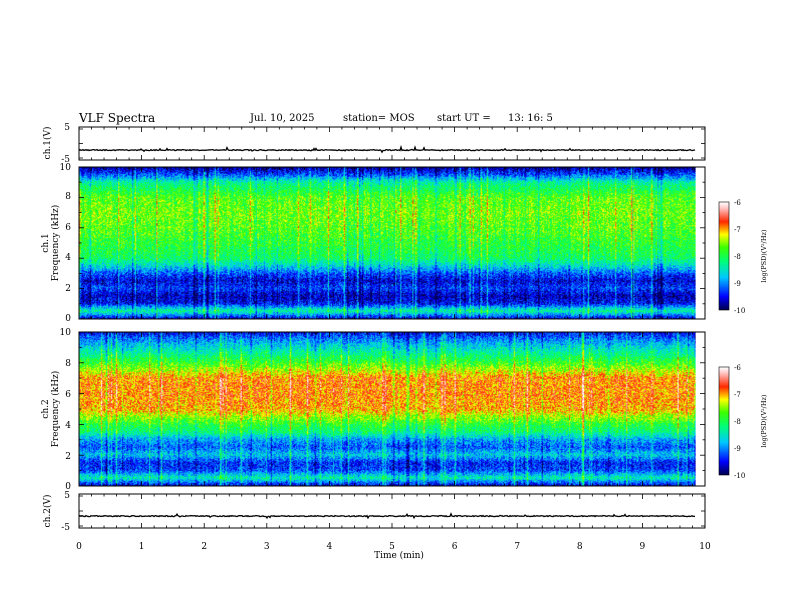 This screenshot has width=792, height=612. I want to click on ch1-spec-ytick: 2, so click(68, 289).